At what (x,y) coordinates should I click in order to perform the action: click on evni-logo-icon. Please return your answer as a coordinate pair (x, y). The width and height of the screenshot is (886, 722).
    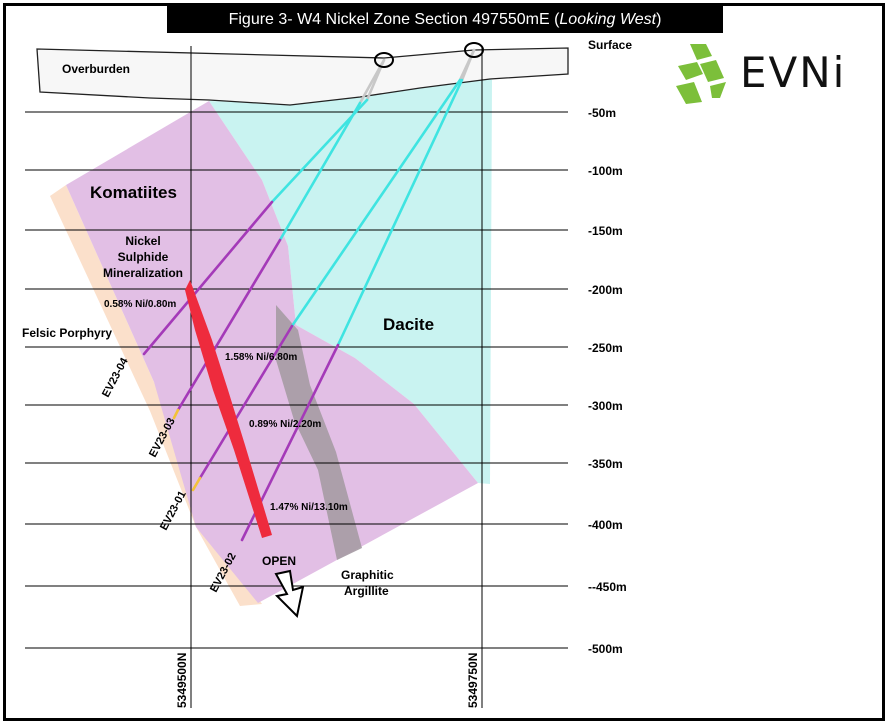
    Looking at the image, I should click on (701, 74).